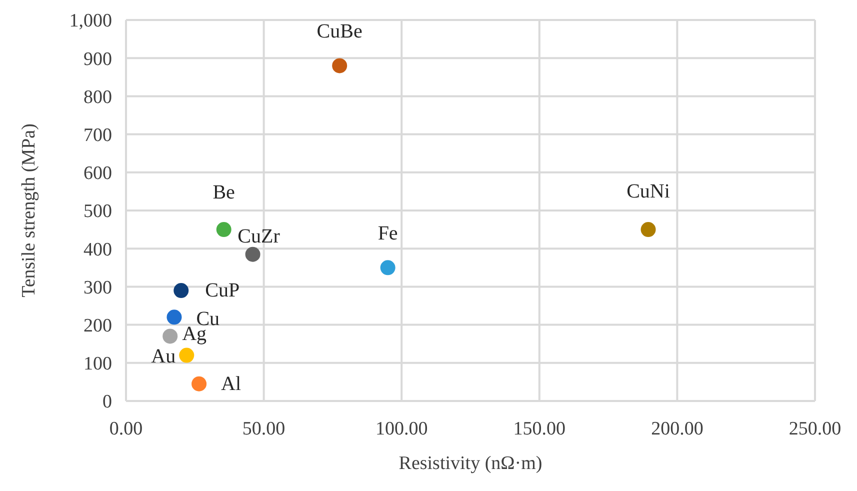 The image size is (857, 491). What do you see at coordinates (29, 211) in the screenshot?
I see `y-axis-title: Tensile strength (MPa)` at bounding box center [29, 211].